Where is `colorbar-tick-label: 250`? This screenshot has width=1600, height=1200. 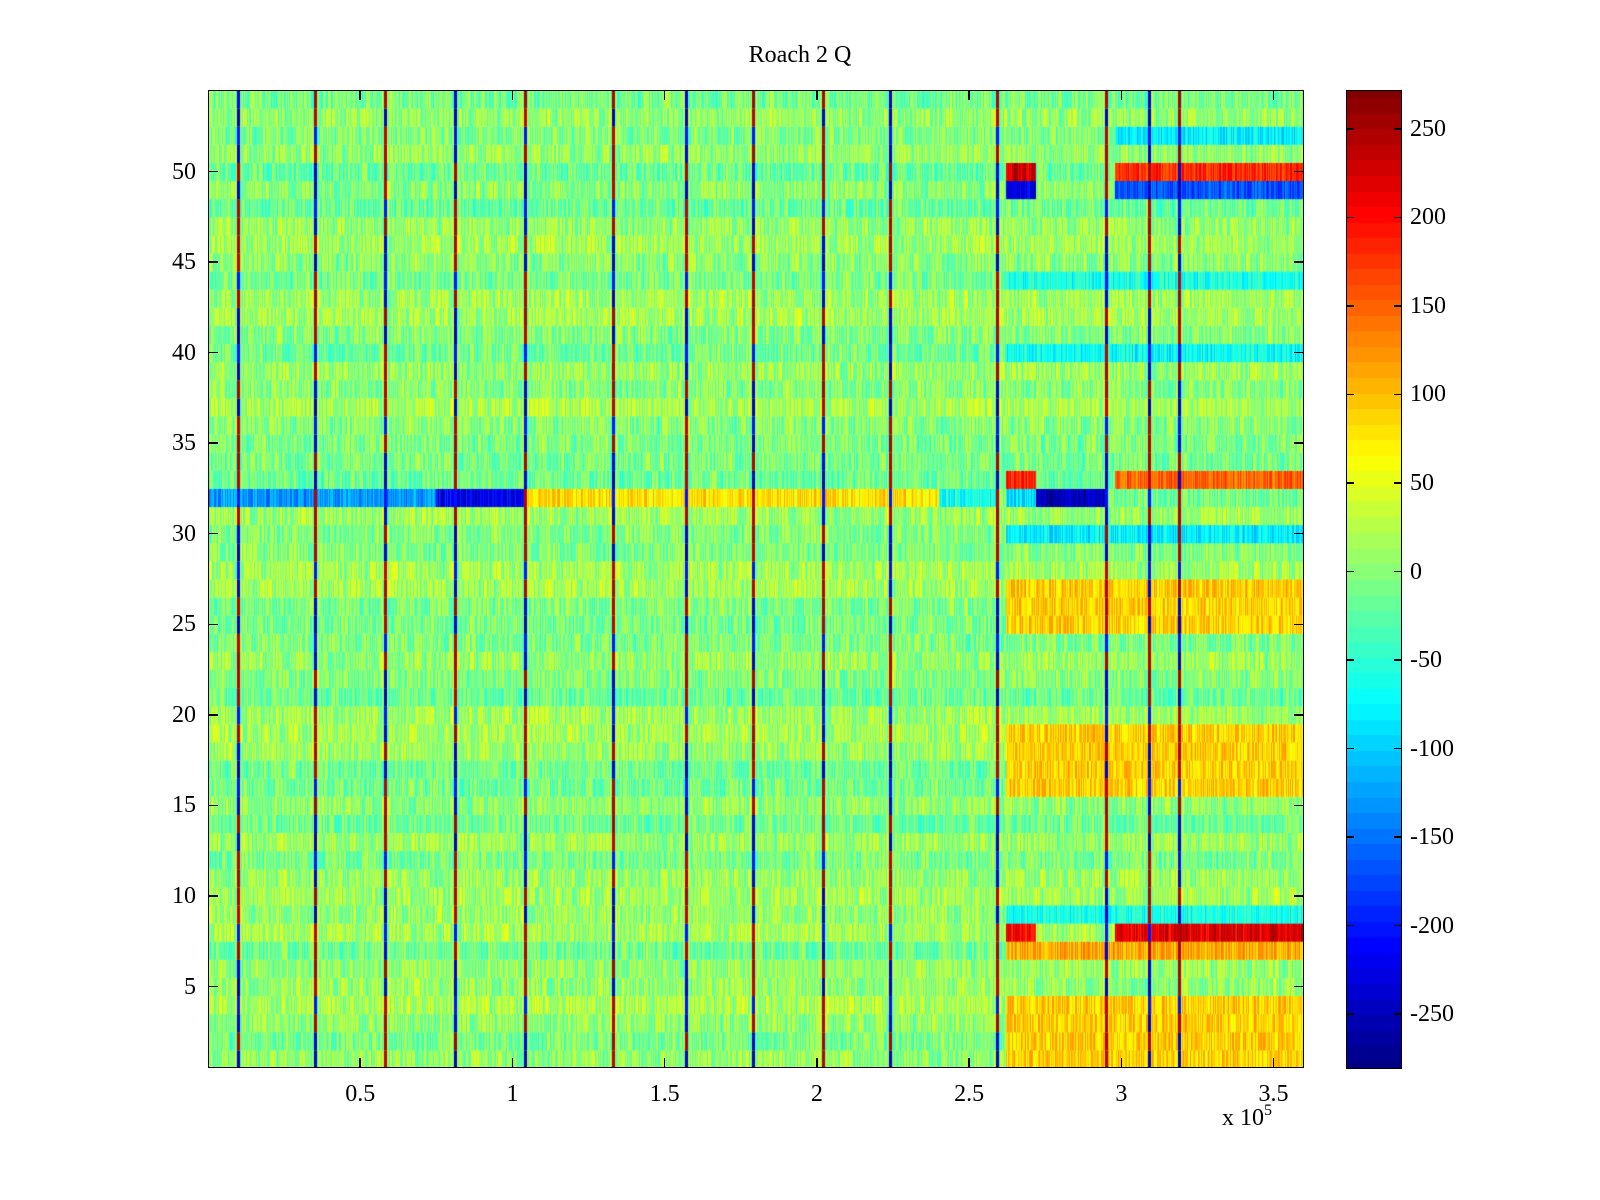
colorbar-tick-label: 250 is located at coordinates (1428, 128).